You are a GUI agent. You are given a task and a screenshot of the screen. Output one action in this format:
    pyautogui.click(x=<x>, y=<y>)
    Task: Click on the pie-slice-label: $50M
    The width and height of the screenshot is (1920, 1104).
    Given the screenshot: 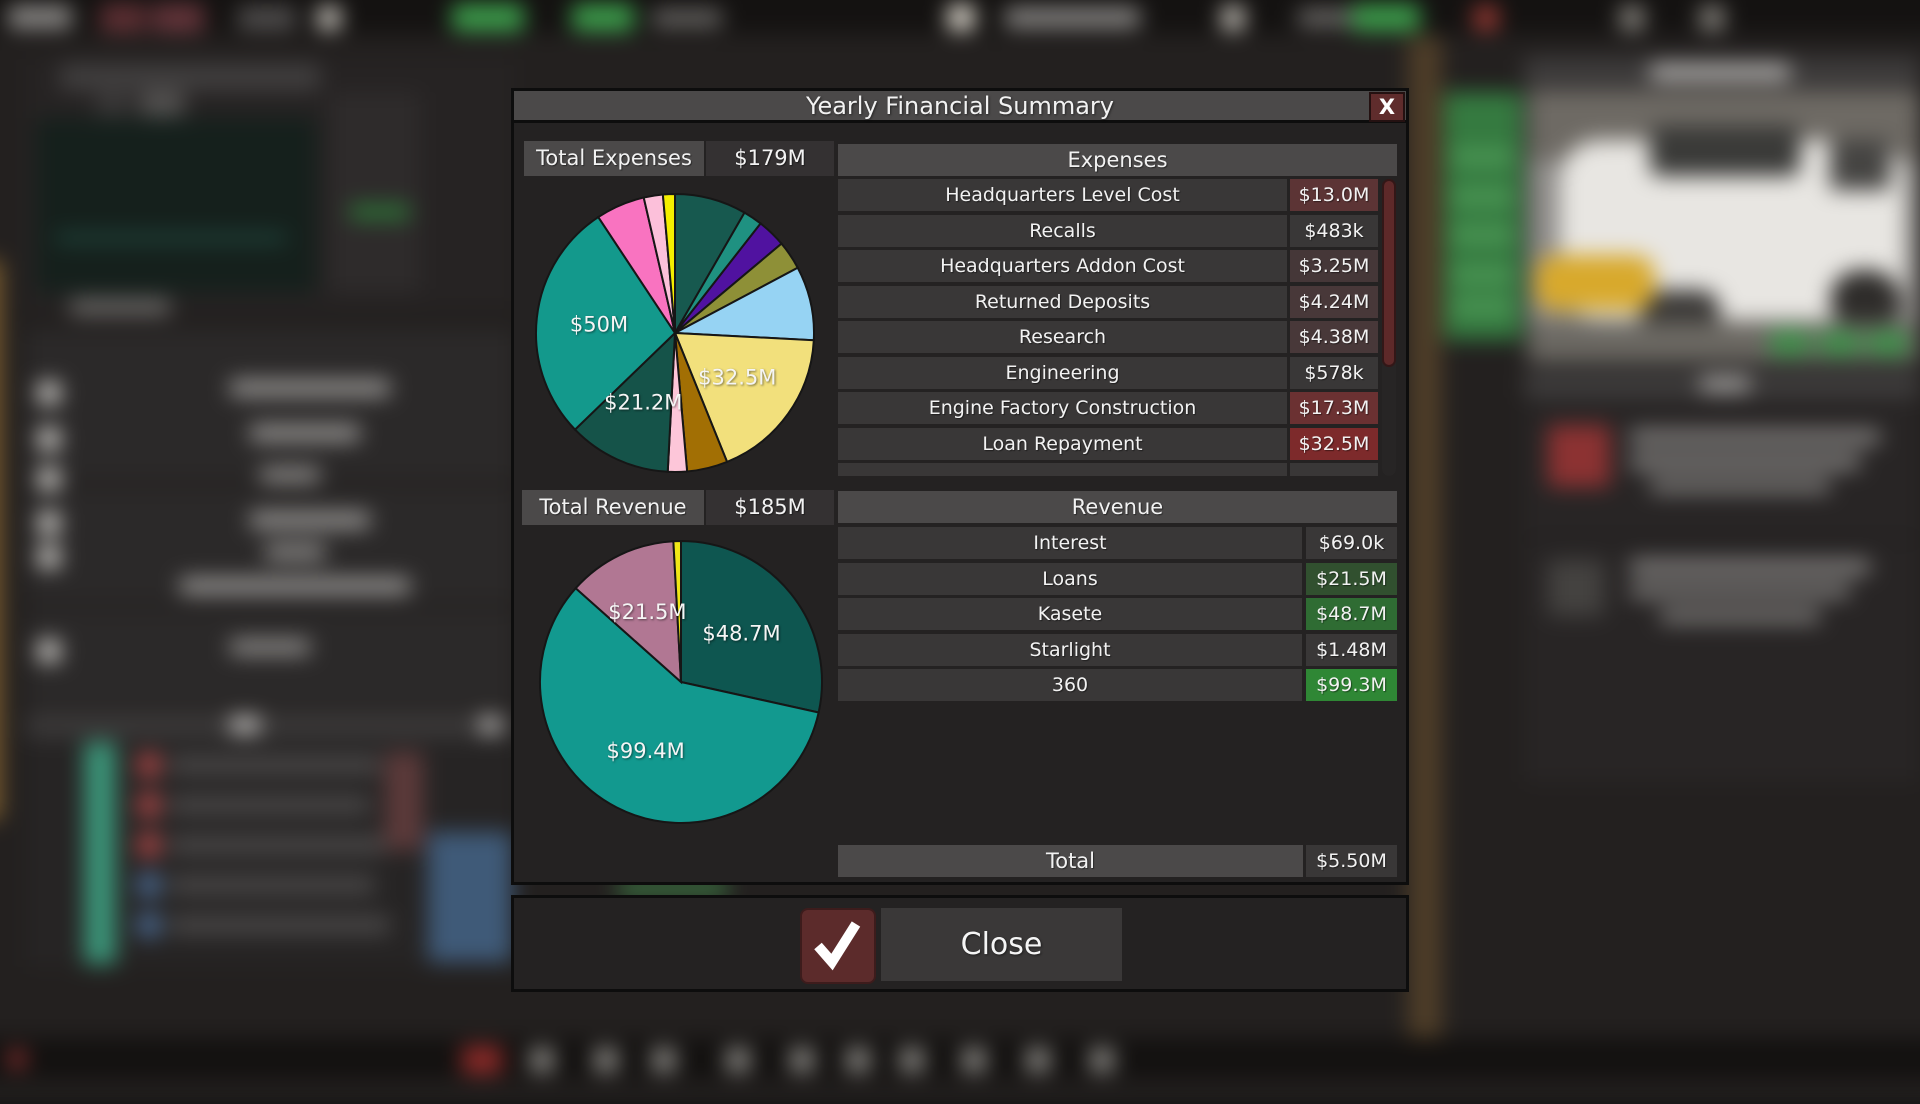 What is the action you would take?
    pyautogui.click(x=599, y=325)
    